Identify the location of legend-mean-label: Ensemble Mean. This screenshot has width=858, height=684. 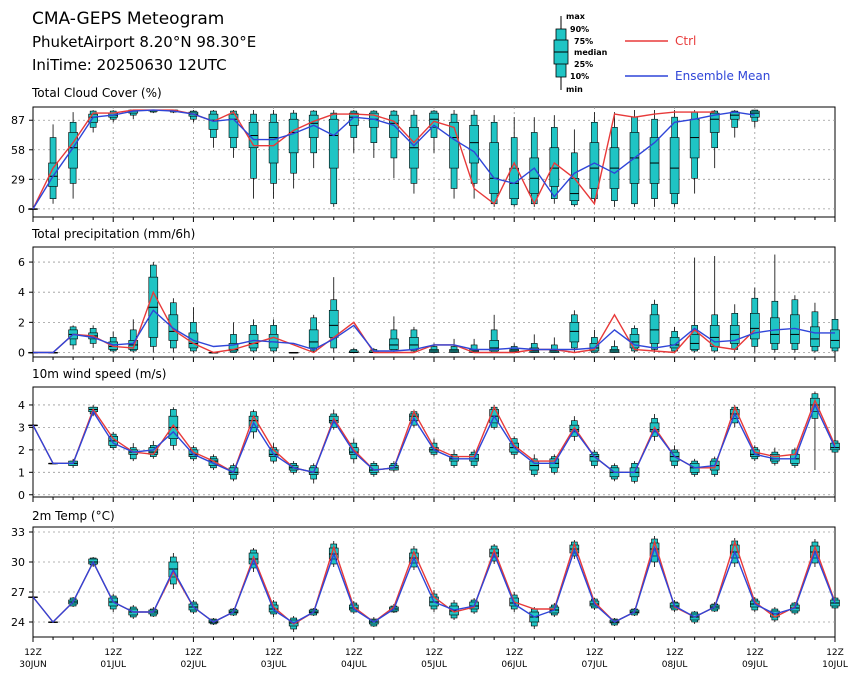
(722, 76).